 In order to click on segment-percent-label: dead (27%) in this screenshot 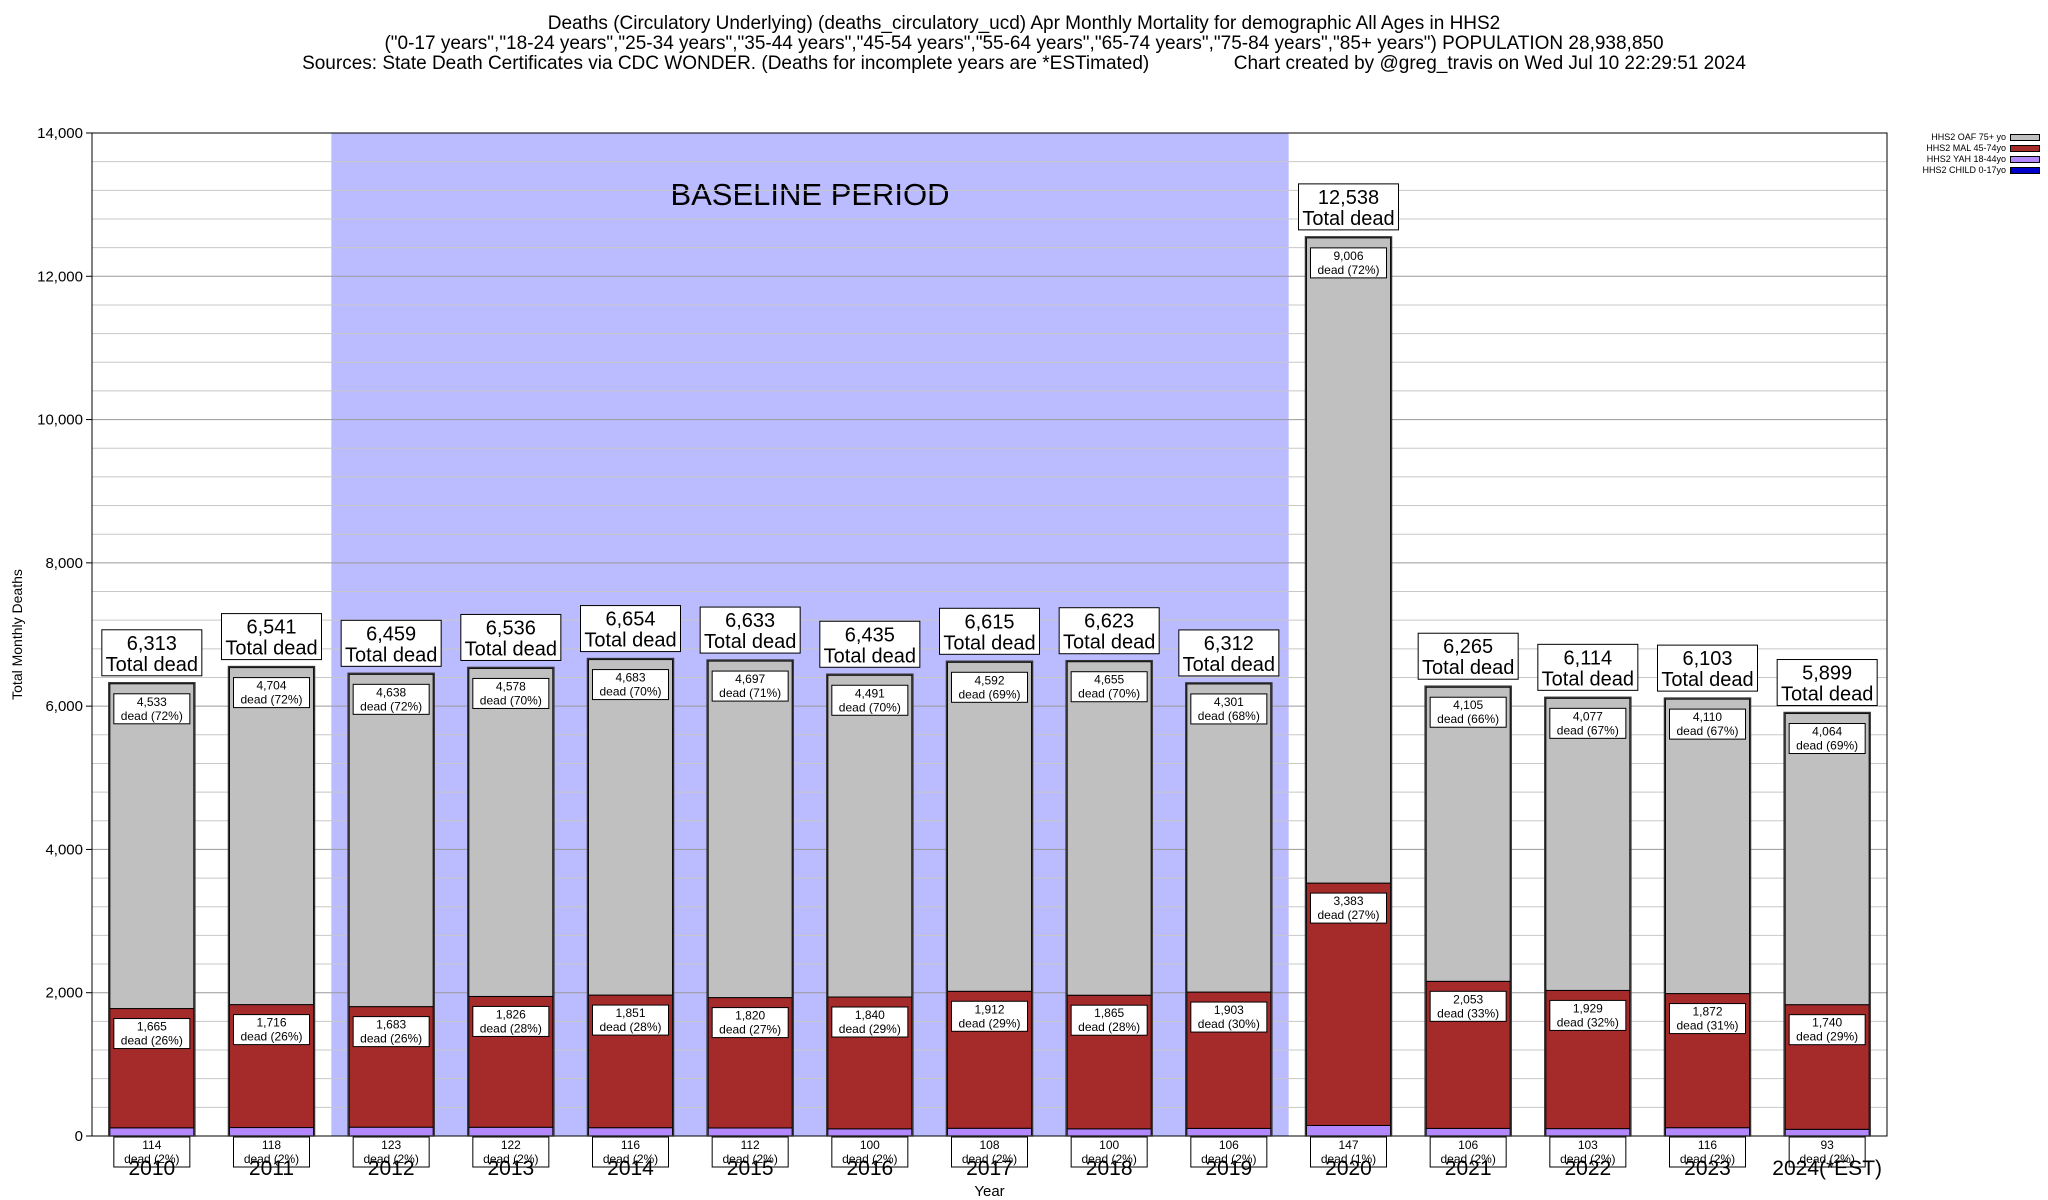, I will do `click(1348, 915)`.